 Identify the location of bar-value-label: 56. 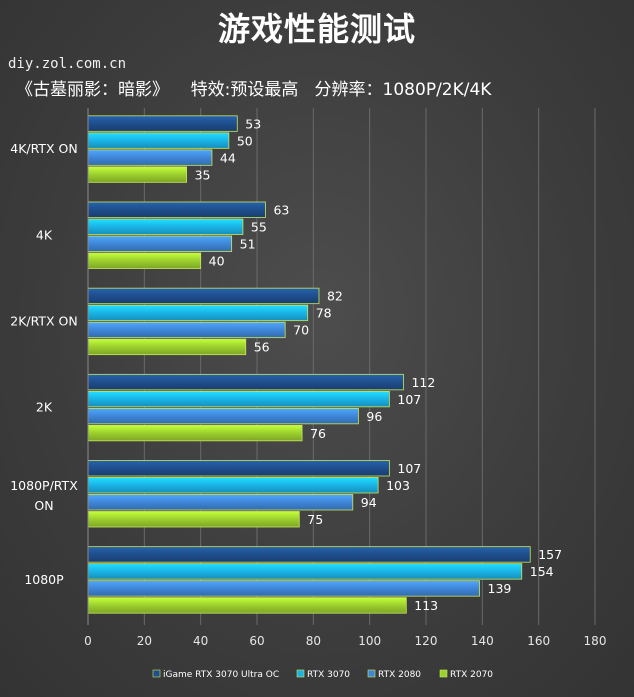
(262, 347).